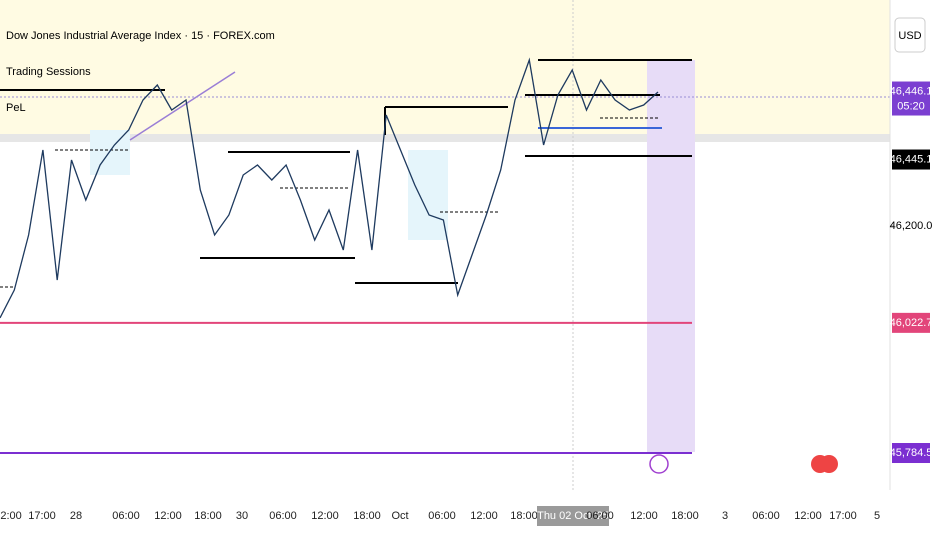 This screenshot has height=555, width=932. I want to click on crosshair-tag, so click(573, 516).